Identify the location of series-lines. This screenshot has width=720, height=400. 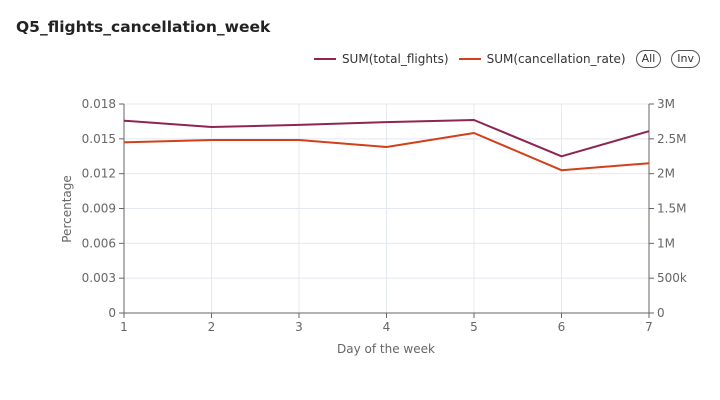
(386, 145).